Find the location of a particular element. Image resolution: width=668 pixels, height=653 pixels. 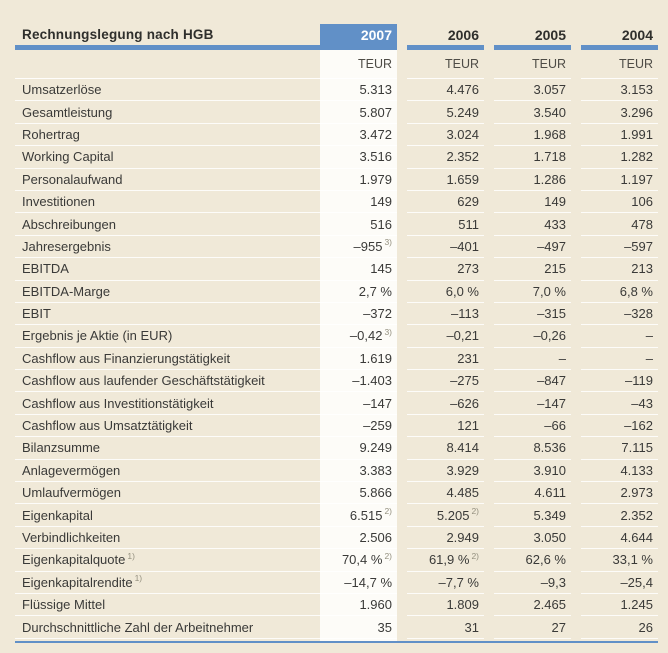

value-text: 70,4 % is located at coordinates (362, 560).